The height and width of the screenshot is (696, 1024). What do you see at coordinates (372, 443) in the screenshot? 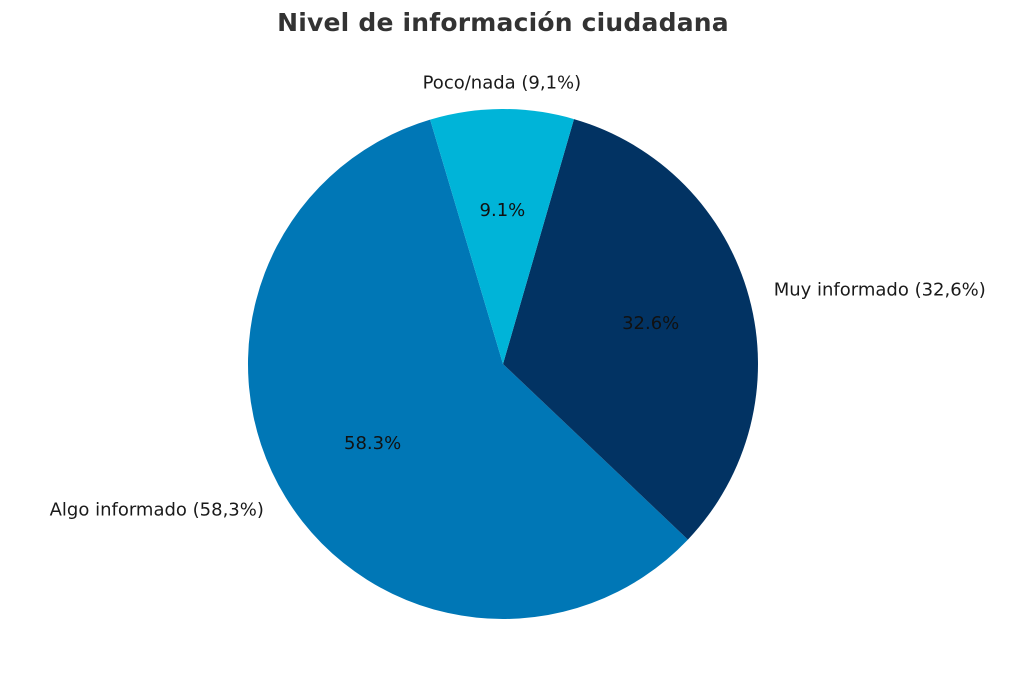
I see `slice-percent-algo-informado: 58.3%` at bounding box center [372, 443].